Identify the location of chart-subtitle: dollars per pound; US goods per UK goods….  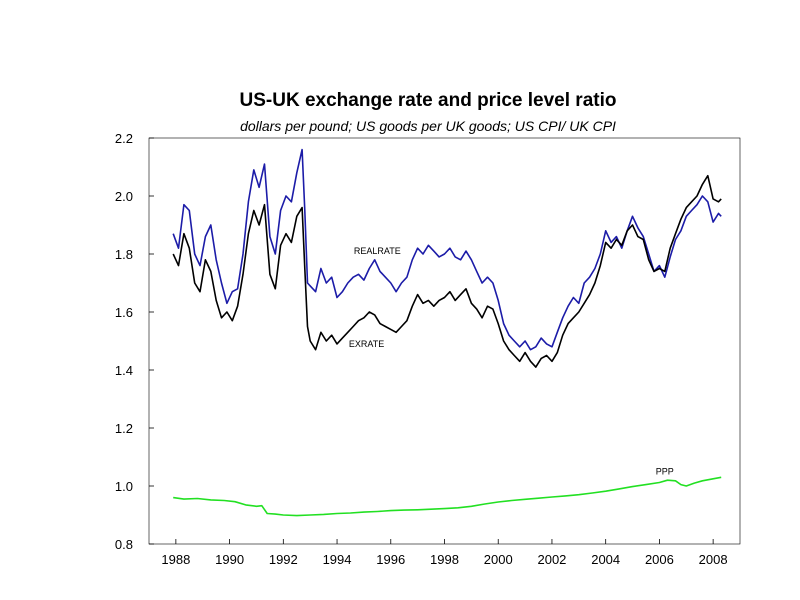
(428, 126).